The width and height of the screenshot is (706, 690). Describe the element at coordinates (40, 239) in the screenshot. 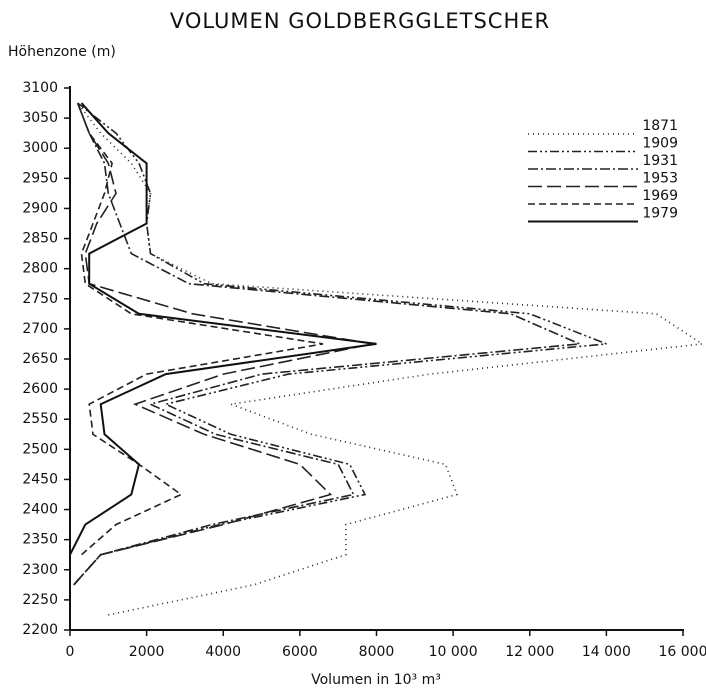

I see `y-tick-label: 2850` at that location.